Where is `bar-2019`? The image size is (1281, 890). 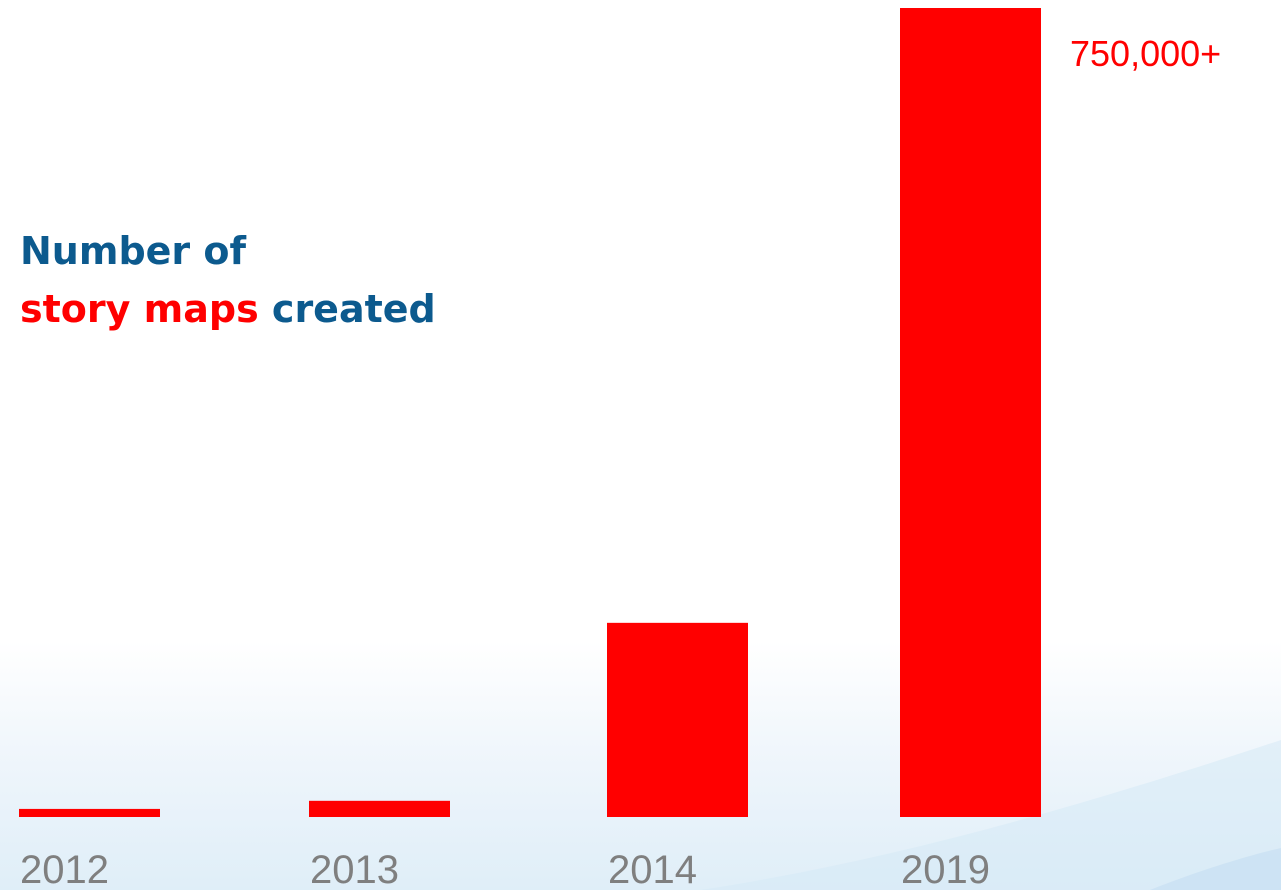
bar-2019 is located at coordinates (970, 412).